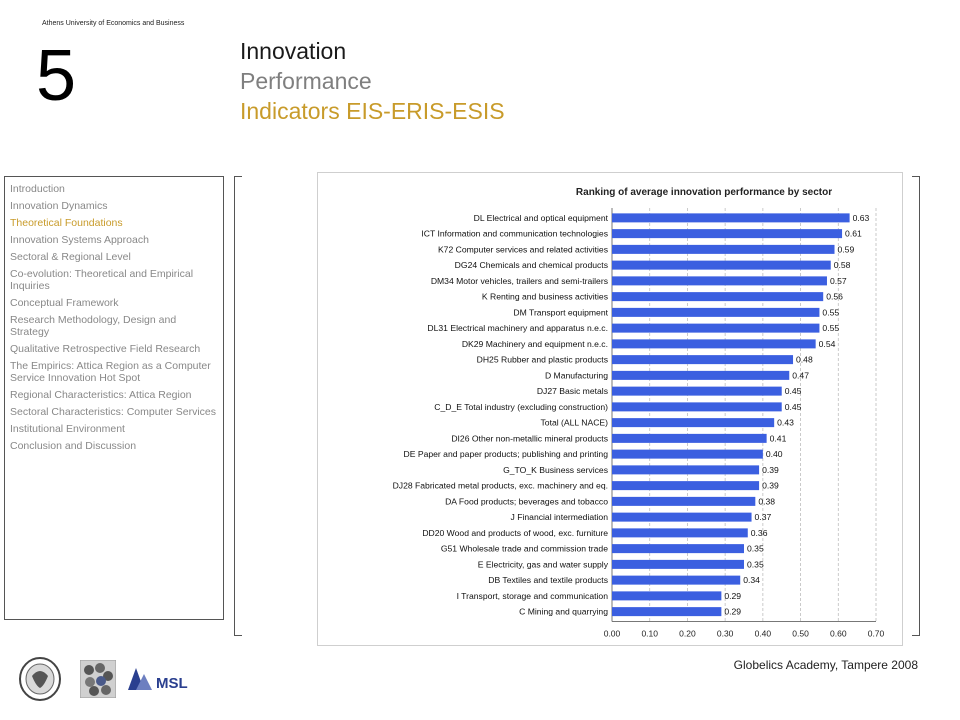  I want to click on sidebar-item: Institutional Environment, so click(67, 429).